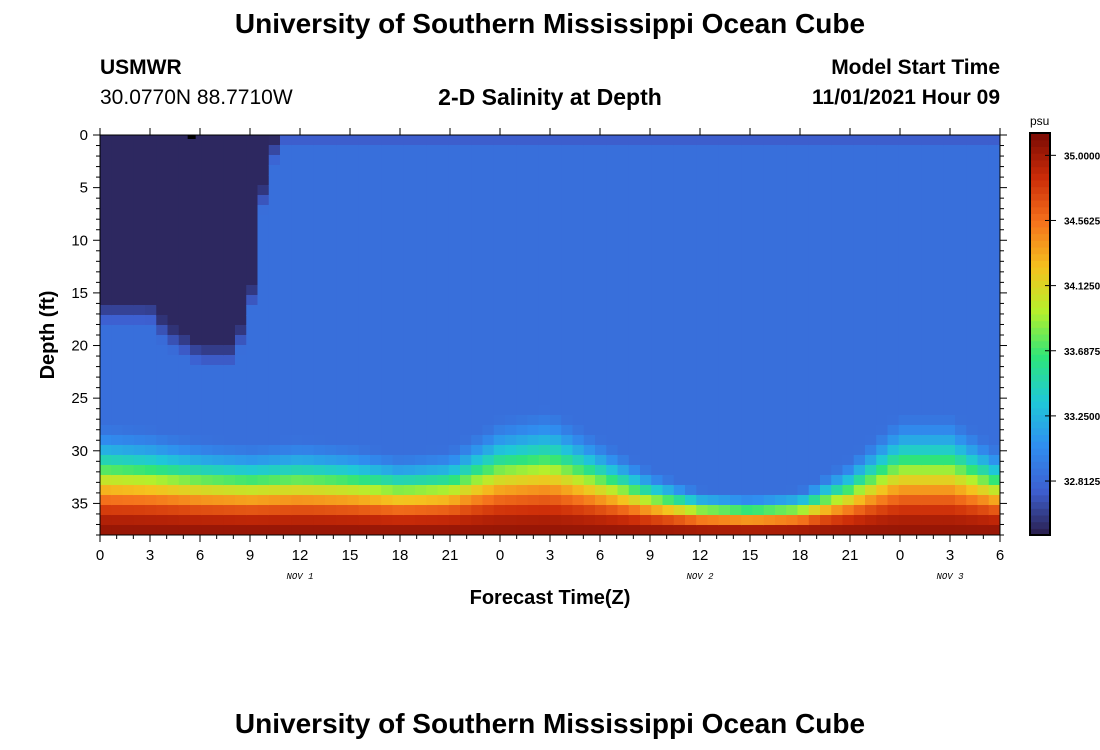  I want to click on x-tick-label: 9, so click(250, 555).